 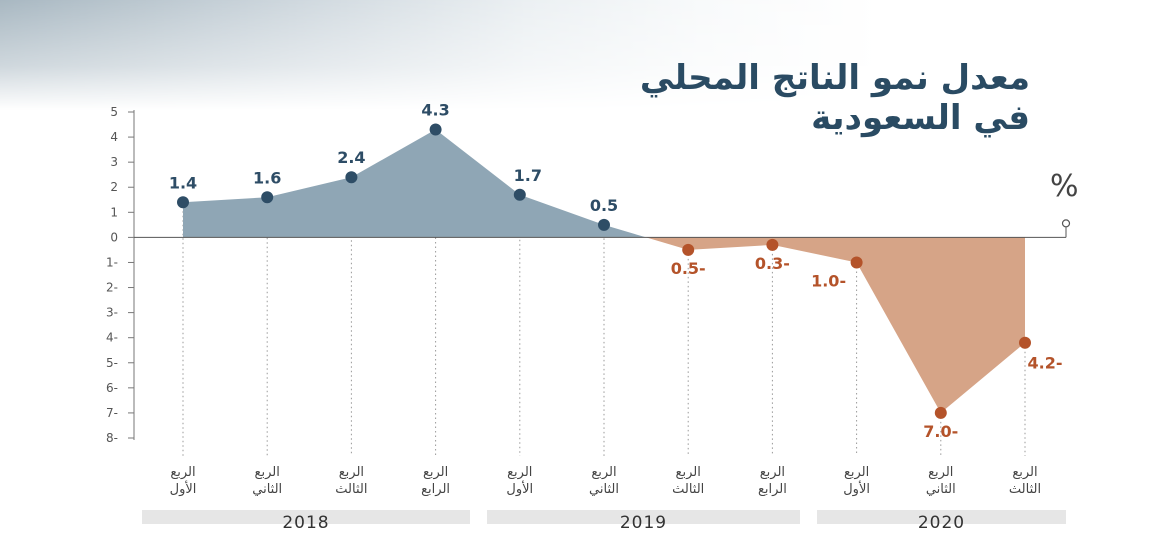 What do you see at coordinates (112, 388) in the screenshot?
I see `y-tick-label: 6-` at bounding box center [112, 388].